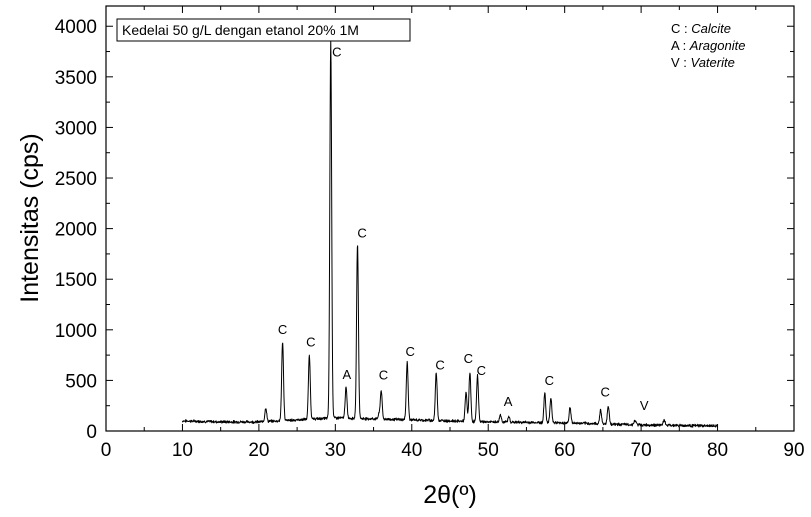  I want to click on x-tick-label: 40, so click(411, 450).